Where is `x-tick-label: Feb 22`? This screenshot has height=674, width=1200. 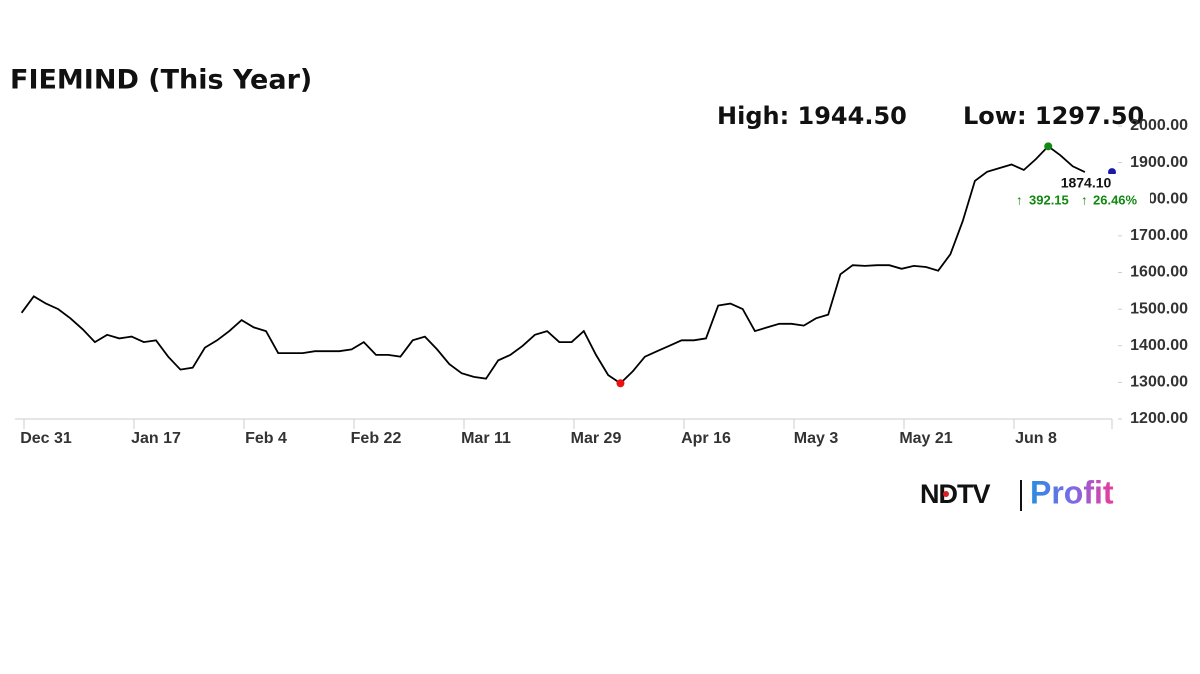 x-tick-label: Feb 22 is located at coordinates (376, 438).